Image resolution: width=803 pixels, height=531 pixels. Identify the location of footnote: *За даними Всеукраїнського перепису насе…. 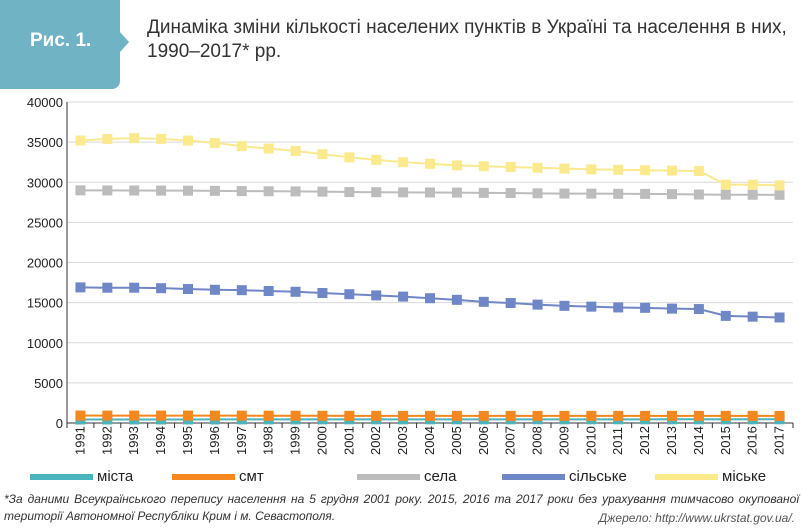
(401, 507).